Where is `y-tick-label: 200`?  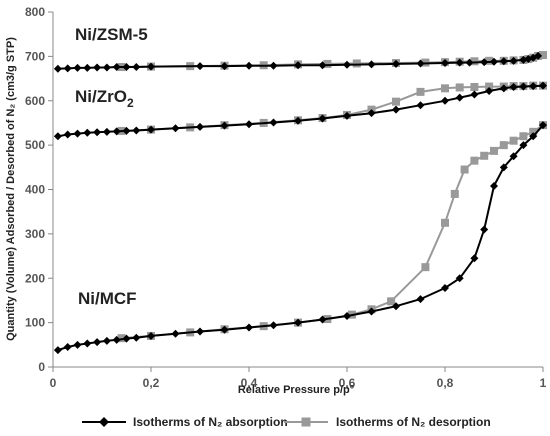
y-tick-label: 200 is located at coordinates (35, 278).